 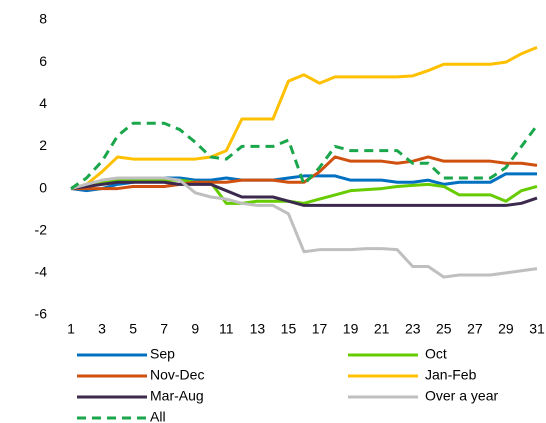 What do you see at coordinates (41, 229) in the screenshot?
I see `y-tick-label: -2` at bounding box center [41, 229].